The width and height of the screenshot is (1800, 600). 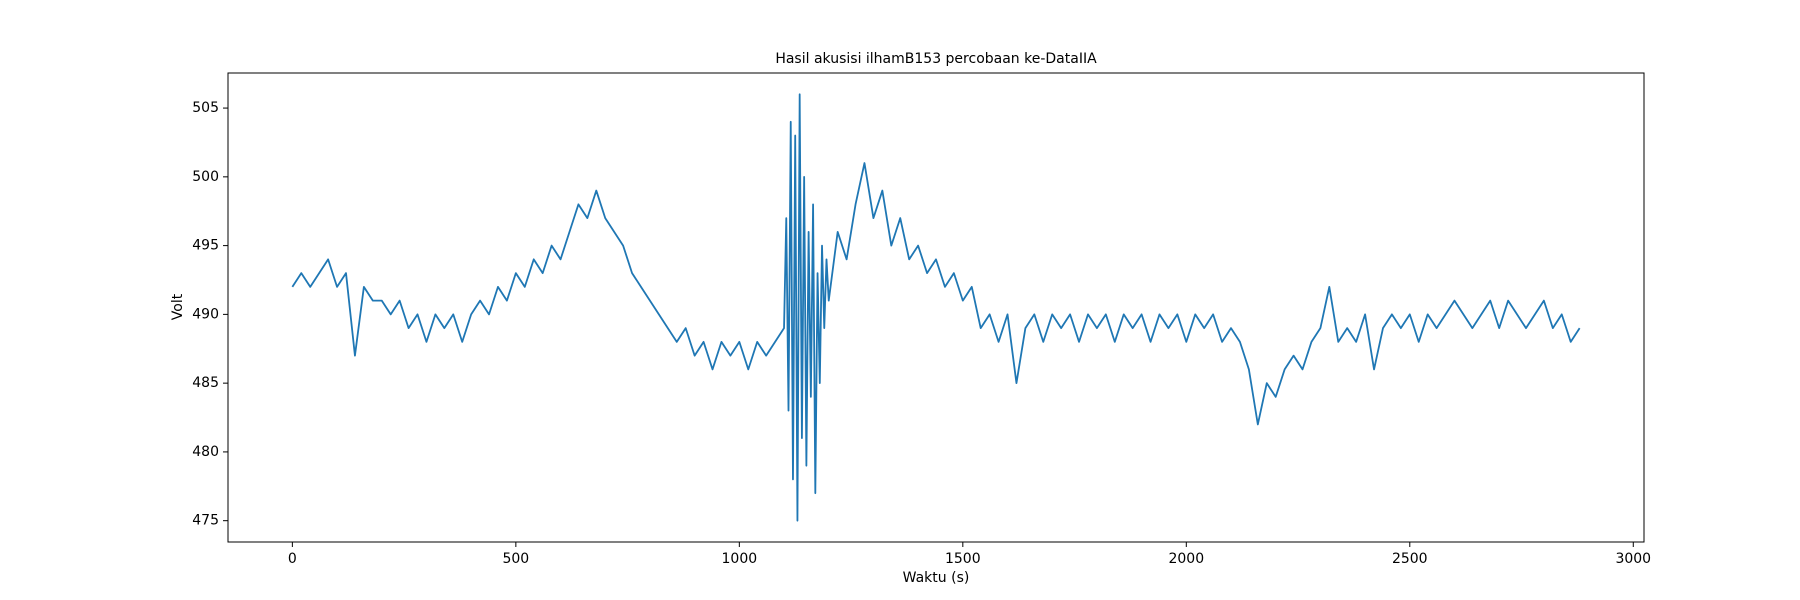 I want to click on x-tick-label: 0, so click(x=292, y=559).